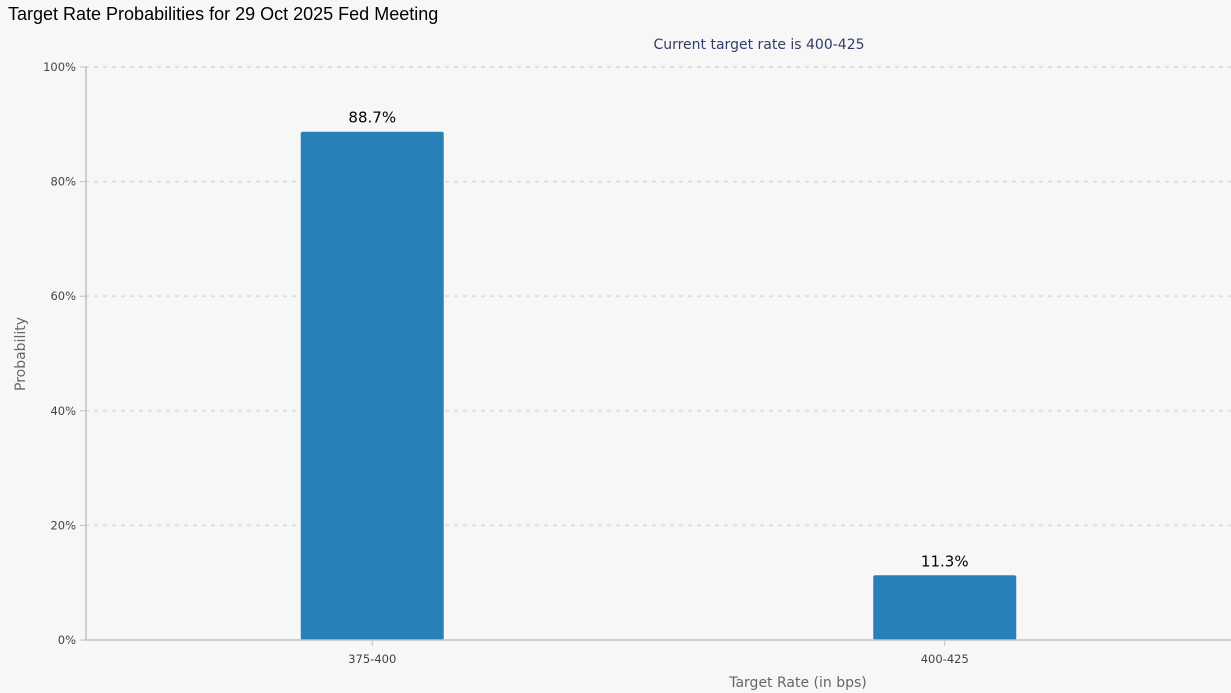  Describe the element at coordinates (372, 118) in the screenshot. I see `data-label-375-400: 88.7%` at that location.